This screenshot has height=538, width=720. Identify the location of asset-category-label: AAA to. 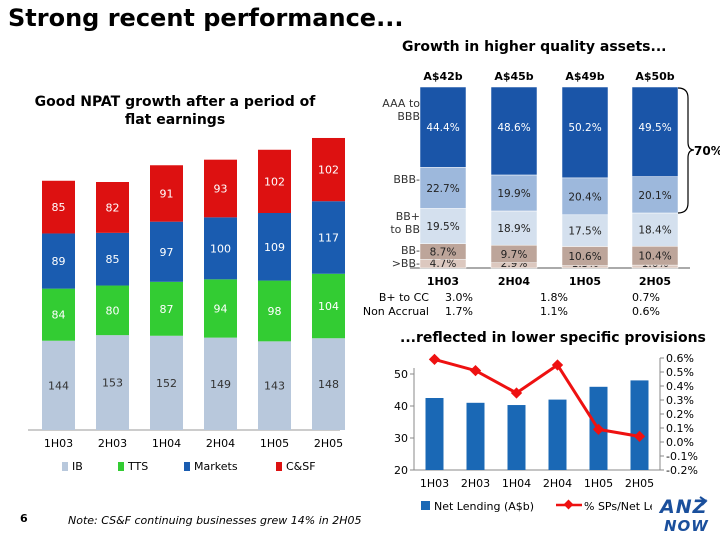
(401, 103).